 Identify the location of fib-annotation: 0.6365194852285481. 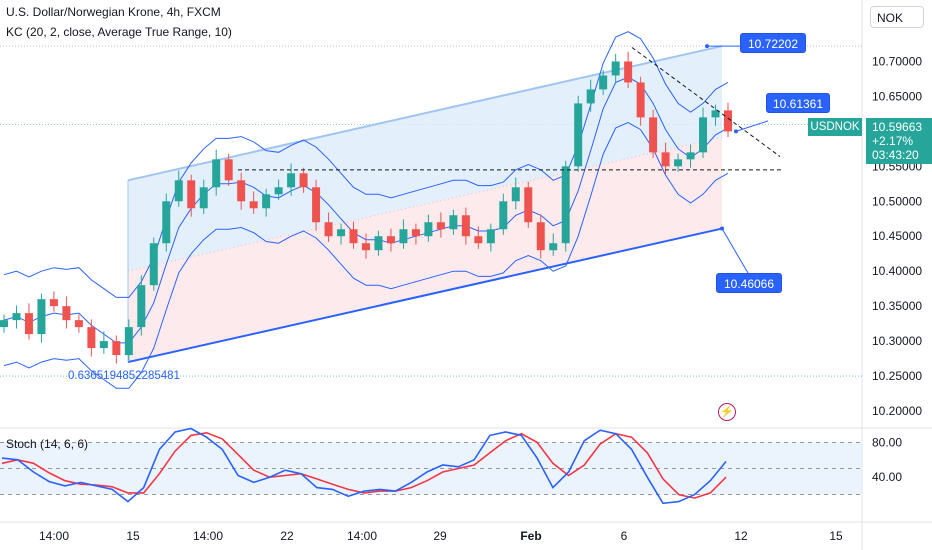
(124, 376).